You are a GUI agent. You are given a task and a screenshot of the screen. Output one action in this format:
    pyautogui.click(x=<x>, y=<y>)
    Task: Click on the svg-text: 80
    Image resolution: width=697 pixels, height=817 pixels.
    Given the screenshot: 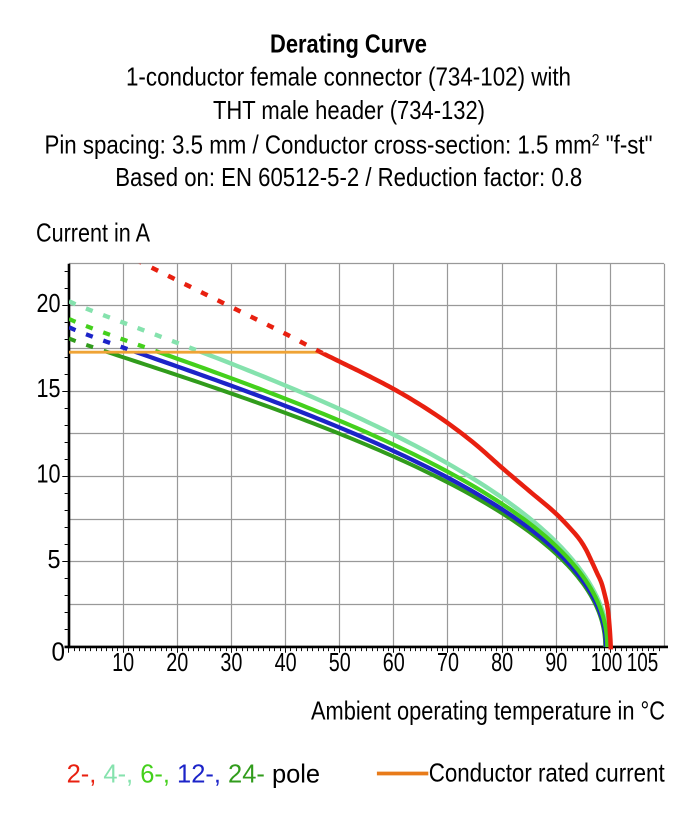 What is the action you would take?
    pyautogui.click(x=502, y=662)
    